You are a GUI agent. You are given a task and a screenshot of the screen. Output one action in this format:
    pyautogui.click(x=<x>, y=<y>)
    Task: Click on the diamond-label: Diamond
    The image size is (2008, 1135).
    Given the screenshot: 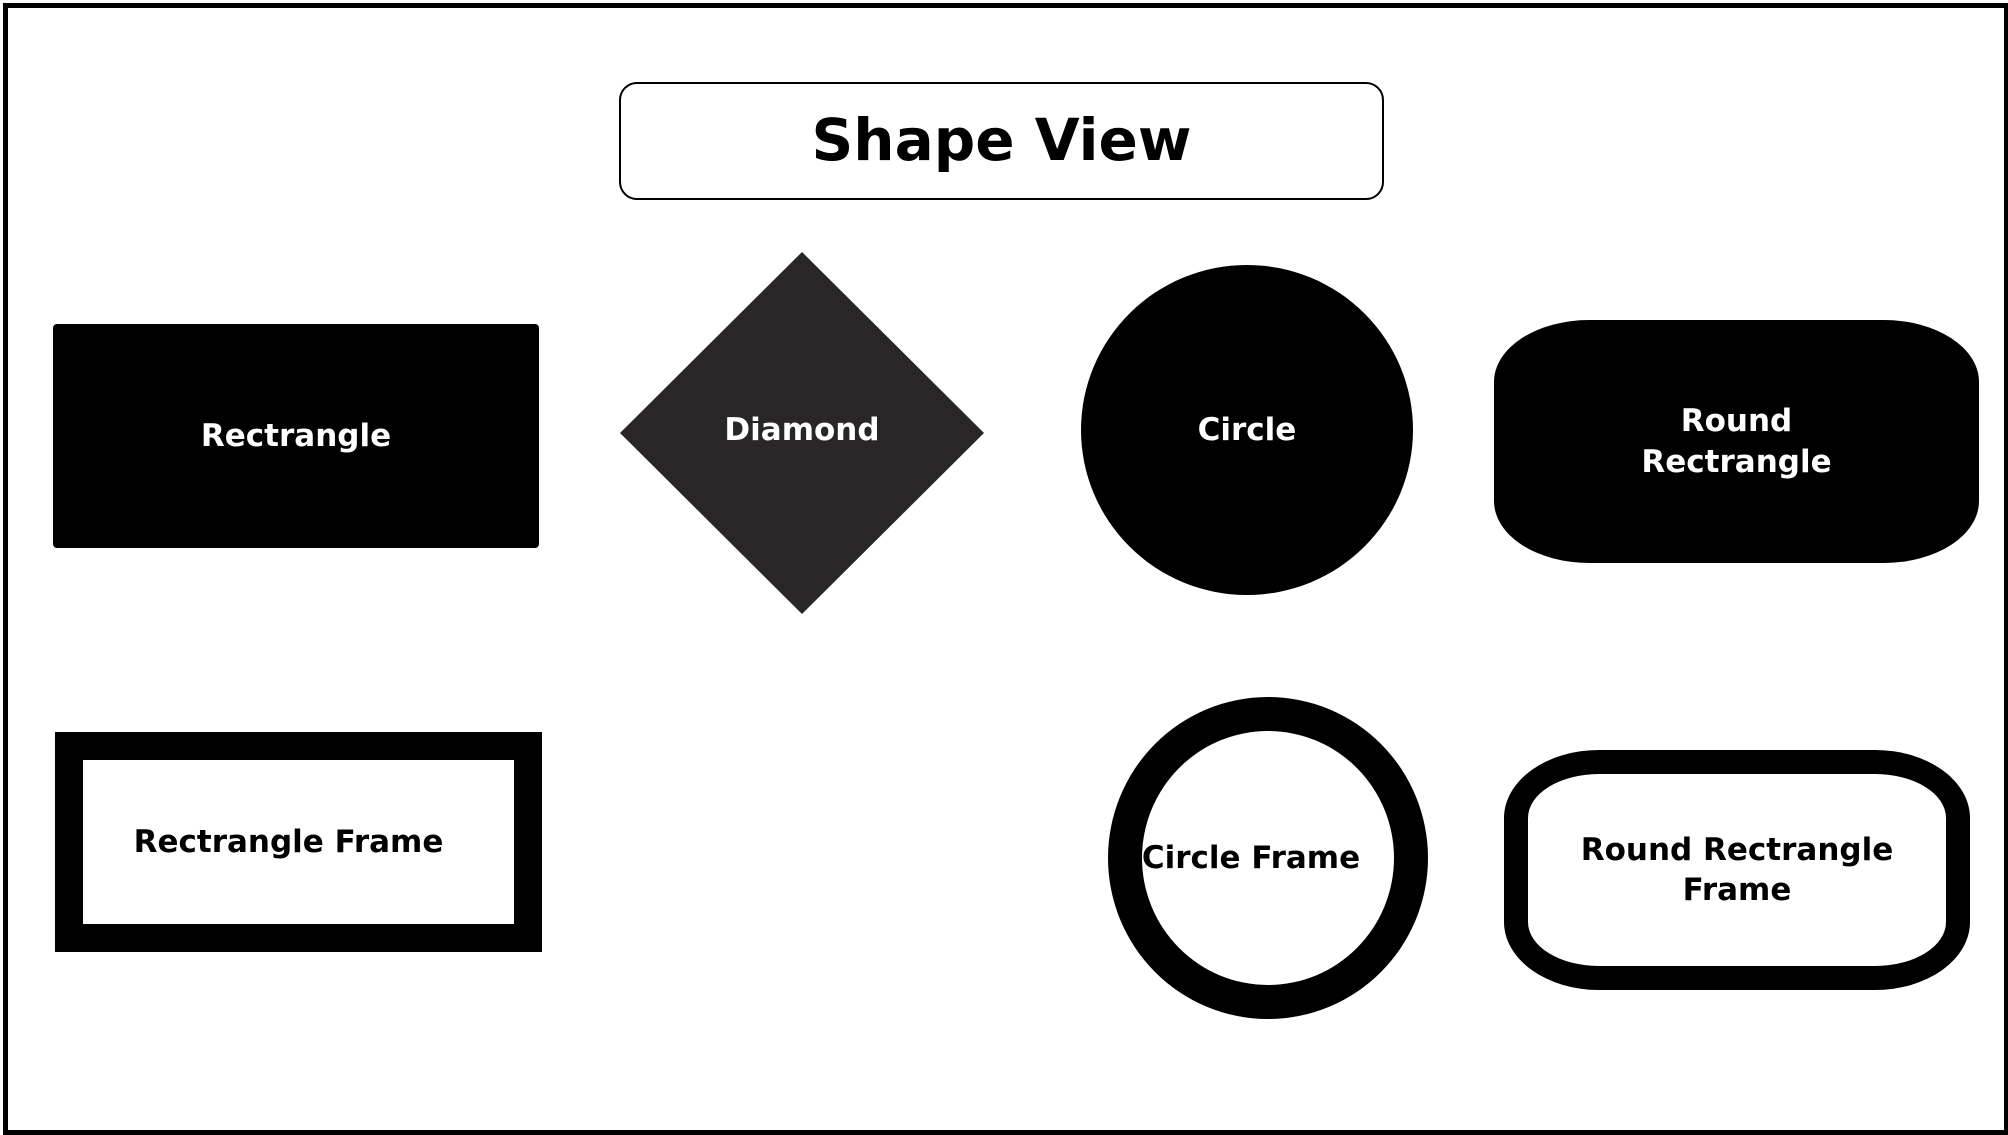 What is the action you would take?
    pyautogui.click(x=802, y=429)
    